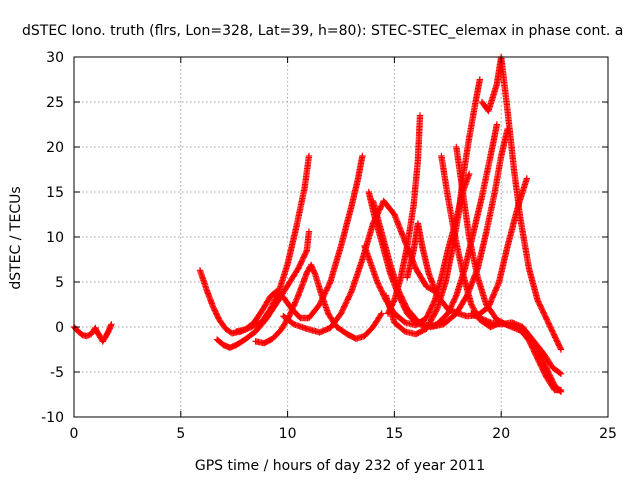  What do you see at coordinates (55, 148) in the screenshot?
I see `y-tick-label: 20` at bounding box center [55, 148].